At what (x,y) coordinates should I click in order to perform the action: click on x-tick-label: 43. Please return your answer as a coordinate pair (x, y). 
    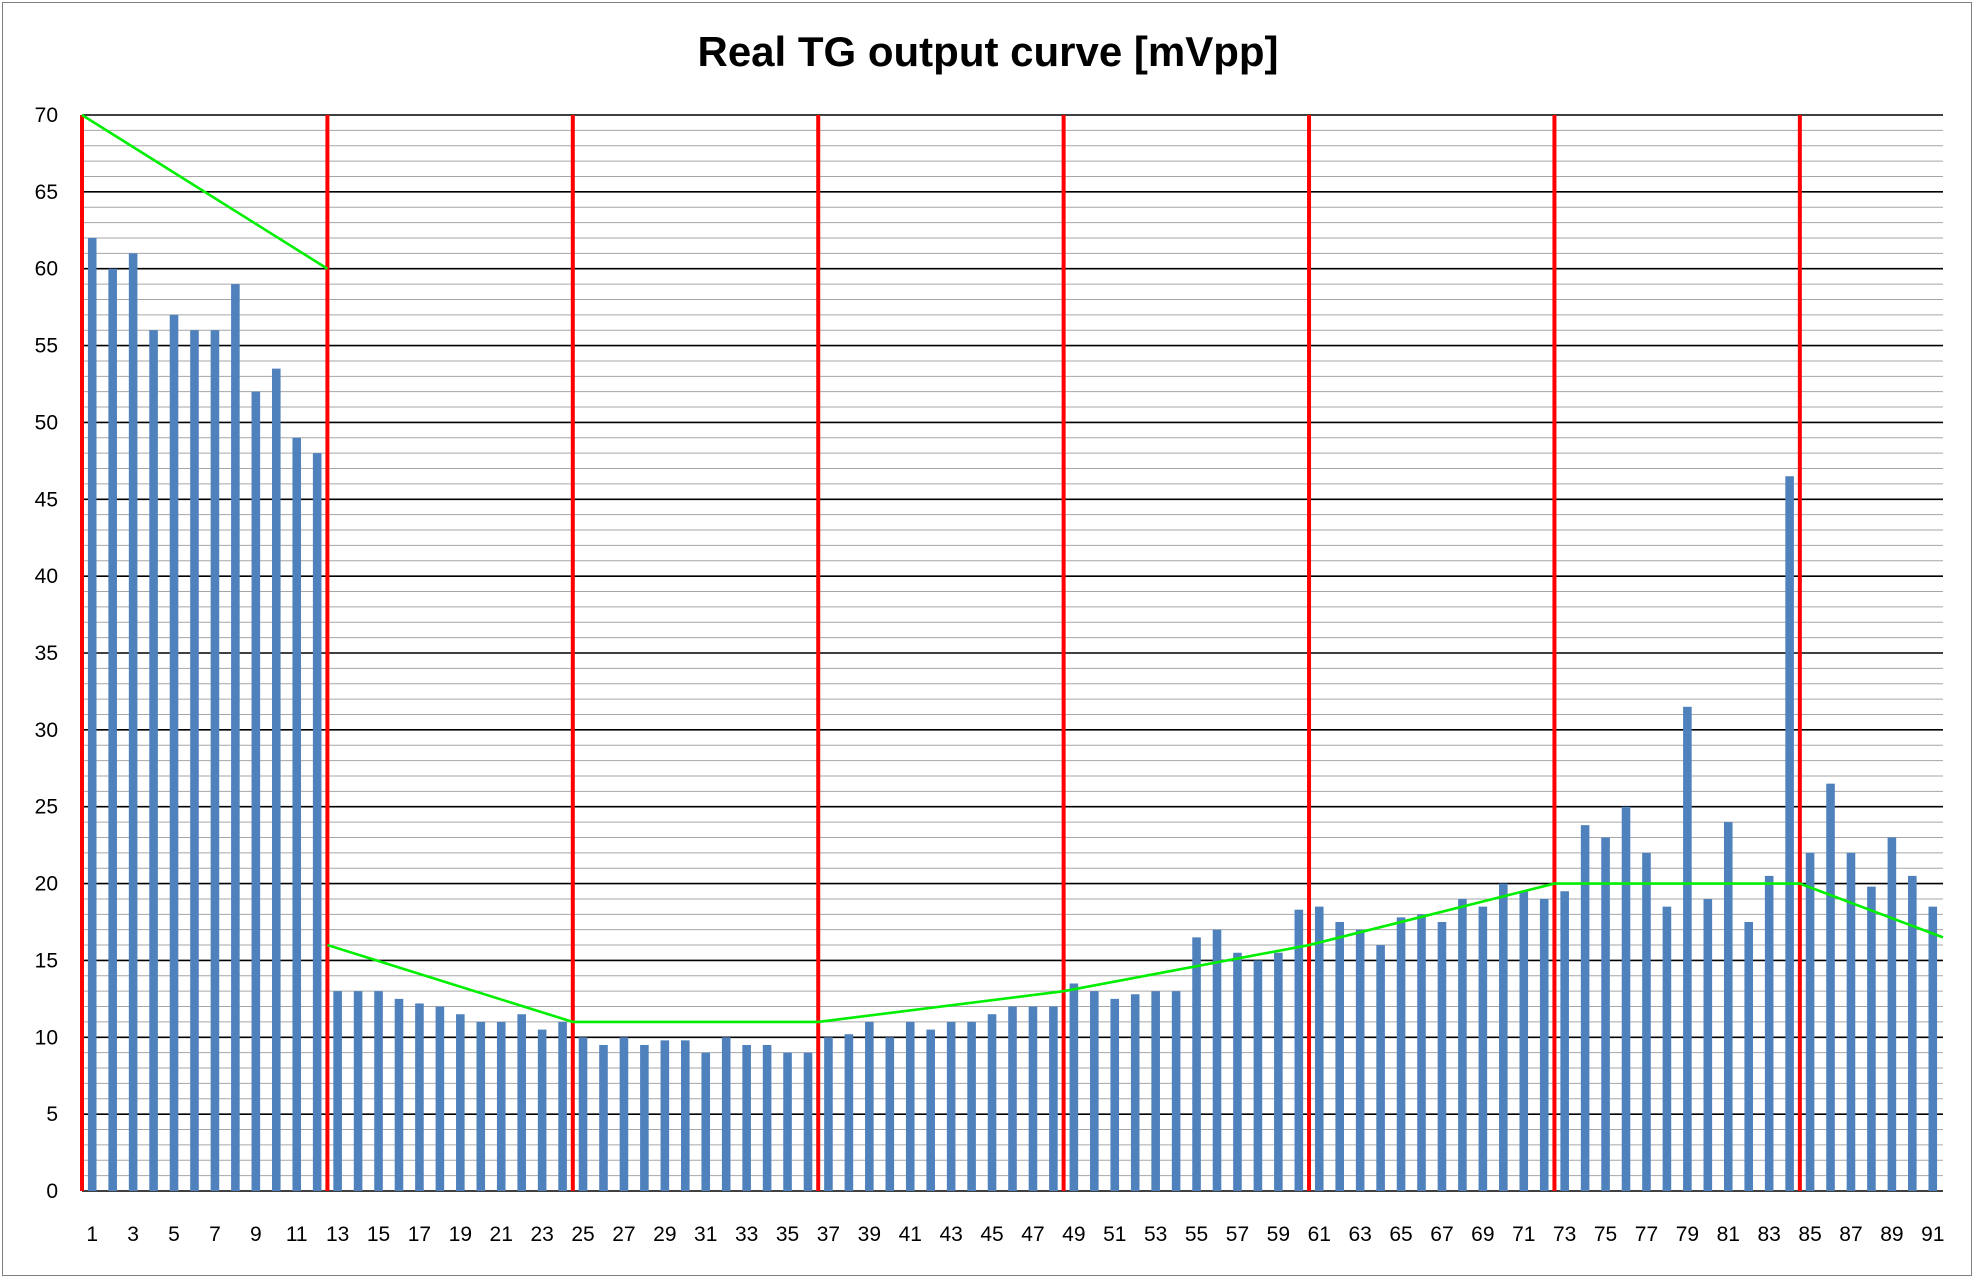
    Looking at the image, I should click on (950, 1234).